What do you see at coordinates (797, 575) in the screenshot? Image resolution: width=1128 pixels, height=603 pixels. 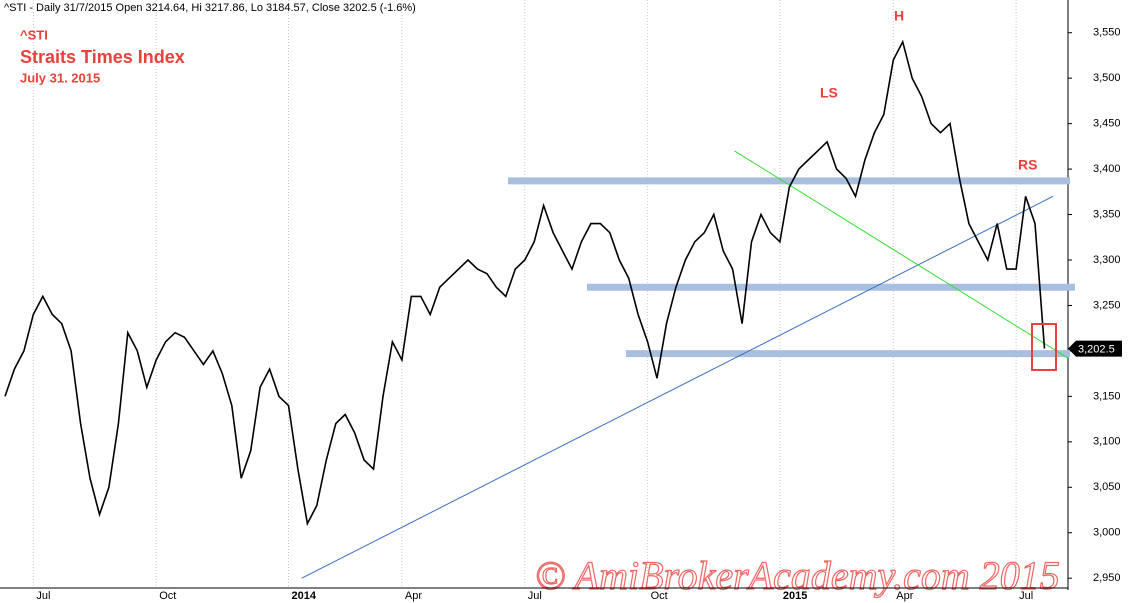 I see `watermark: © AmiBrokerAcademy.com 2015` at bounding box center [797, 575].